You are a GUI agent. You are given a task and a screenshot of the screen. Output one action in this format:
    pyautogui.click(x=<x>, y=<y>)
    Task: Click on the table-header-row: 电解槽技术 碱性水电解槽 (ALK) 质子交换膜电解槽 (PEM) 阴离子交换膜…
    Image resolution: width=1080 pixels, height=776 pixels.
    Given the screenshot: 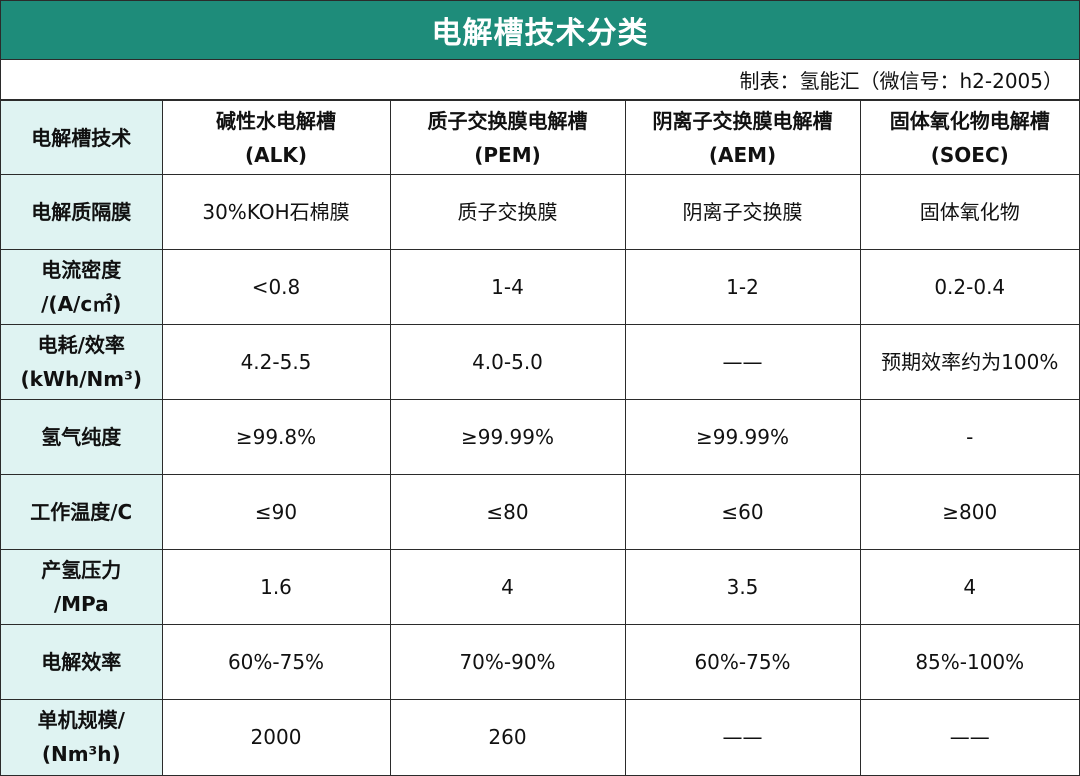 What is the action you would take?
    pyautogui.click(x=540, y=137)
    